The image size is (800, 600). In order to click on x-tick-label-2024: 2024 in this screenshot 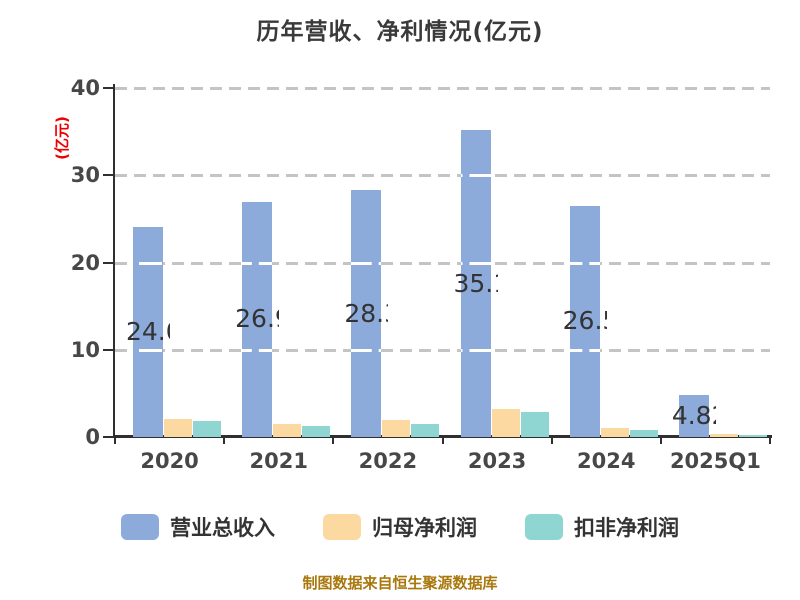, I will do `click(606, 461)`.